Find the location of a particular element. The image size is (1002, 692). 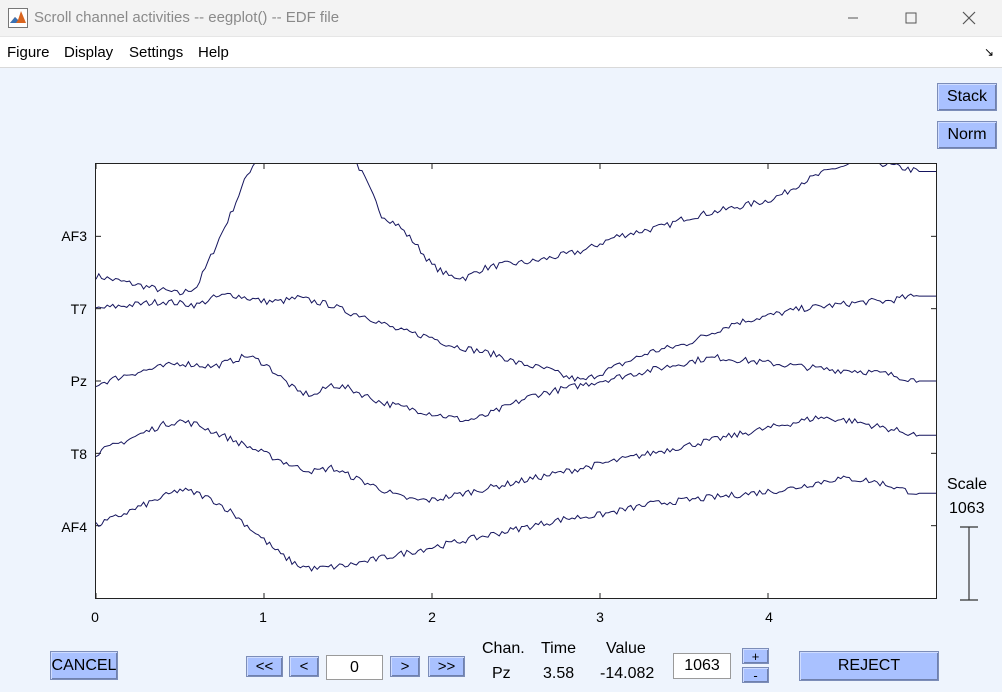

time-value: 3.58 is located at coordinates (559, 673).